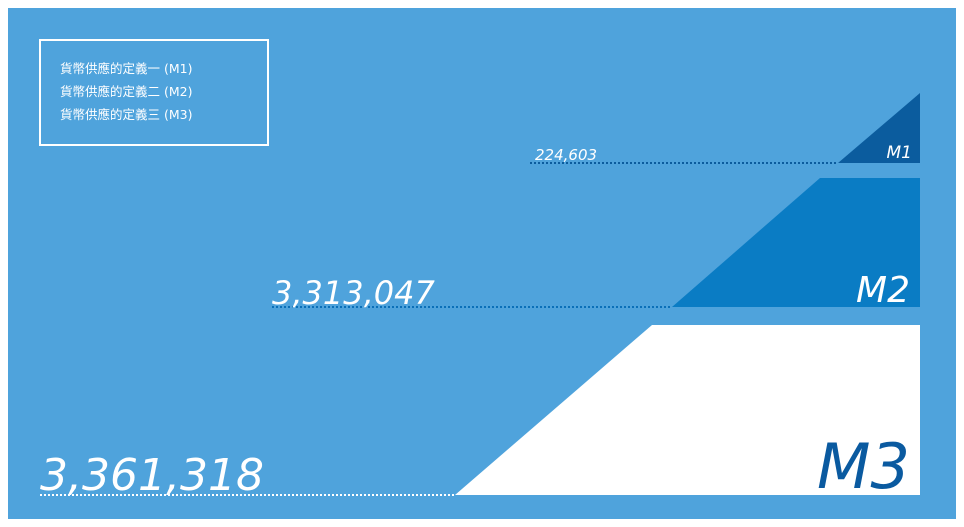  I want to click on m3-label: M3, so click(863, 466).